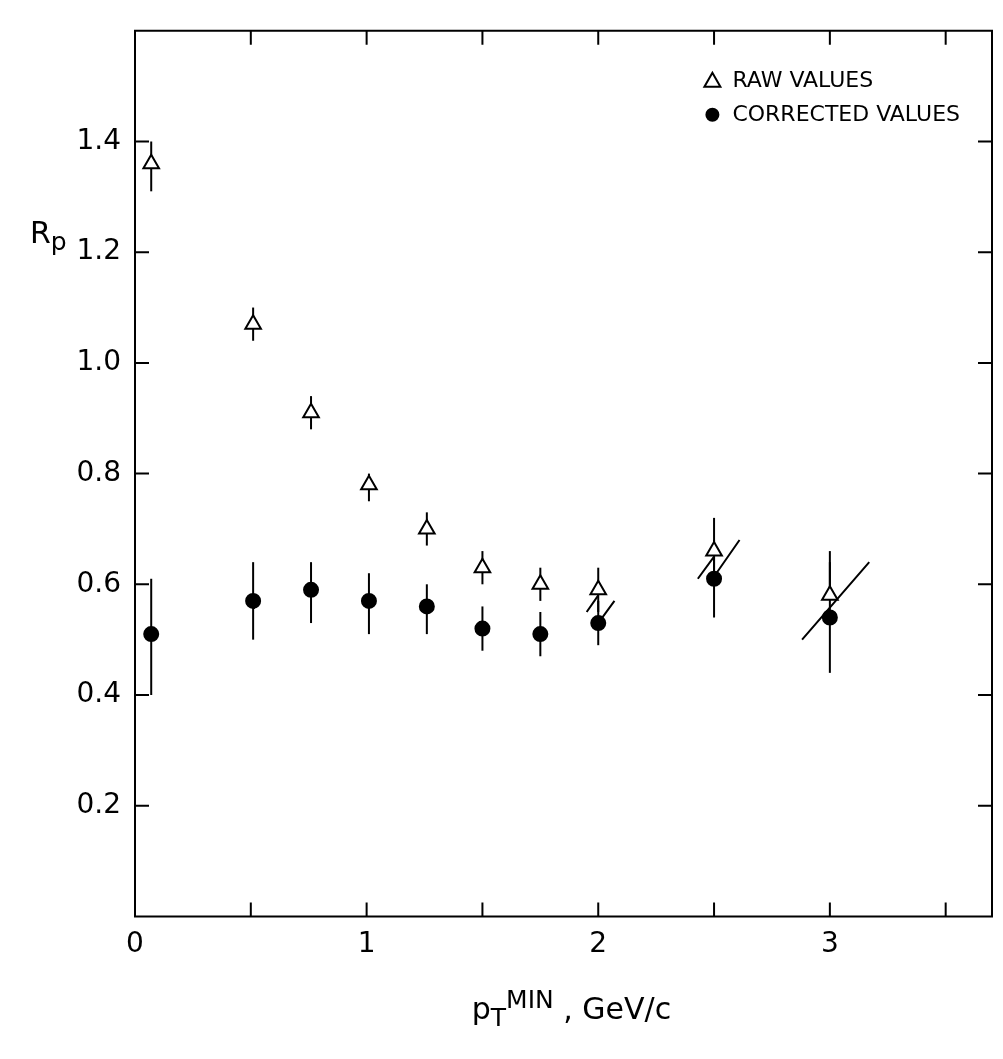 Image resolution: width=1003 pixels, height=1059 pixels. Describe the element at coordinates (98, 250) in the screenshot. I see `y-tick-label: 1.2` at that location.